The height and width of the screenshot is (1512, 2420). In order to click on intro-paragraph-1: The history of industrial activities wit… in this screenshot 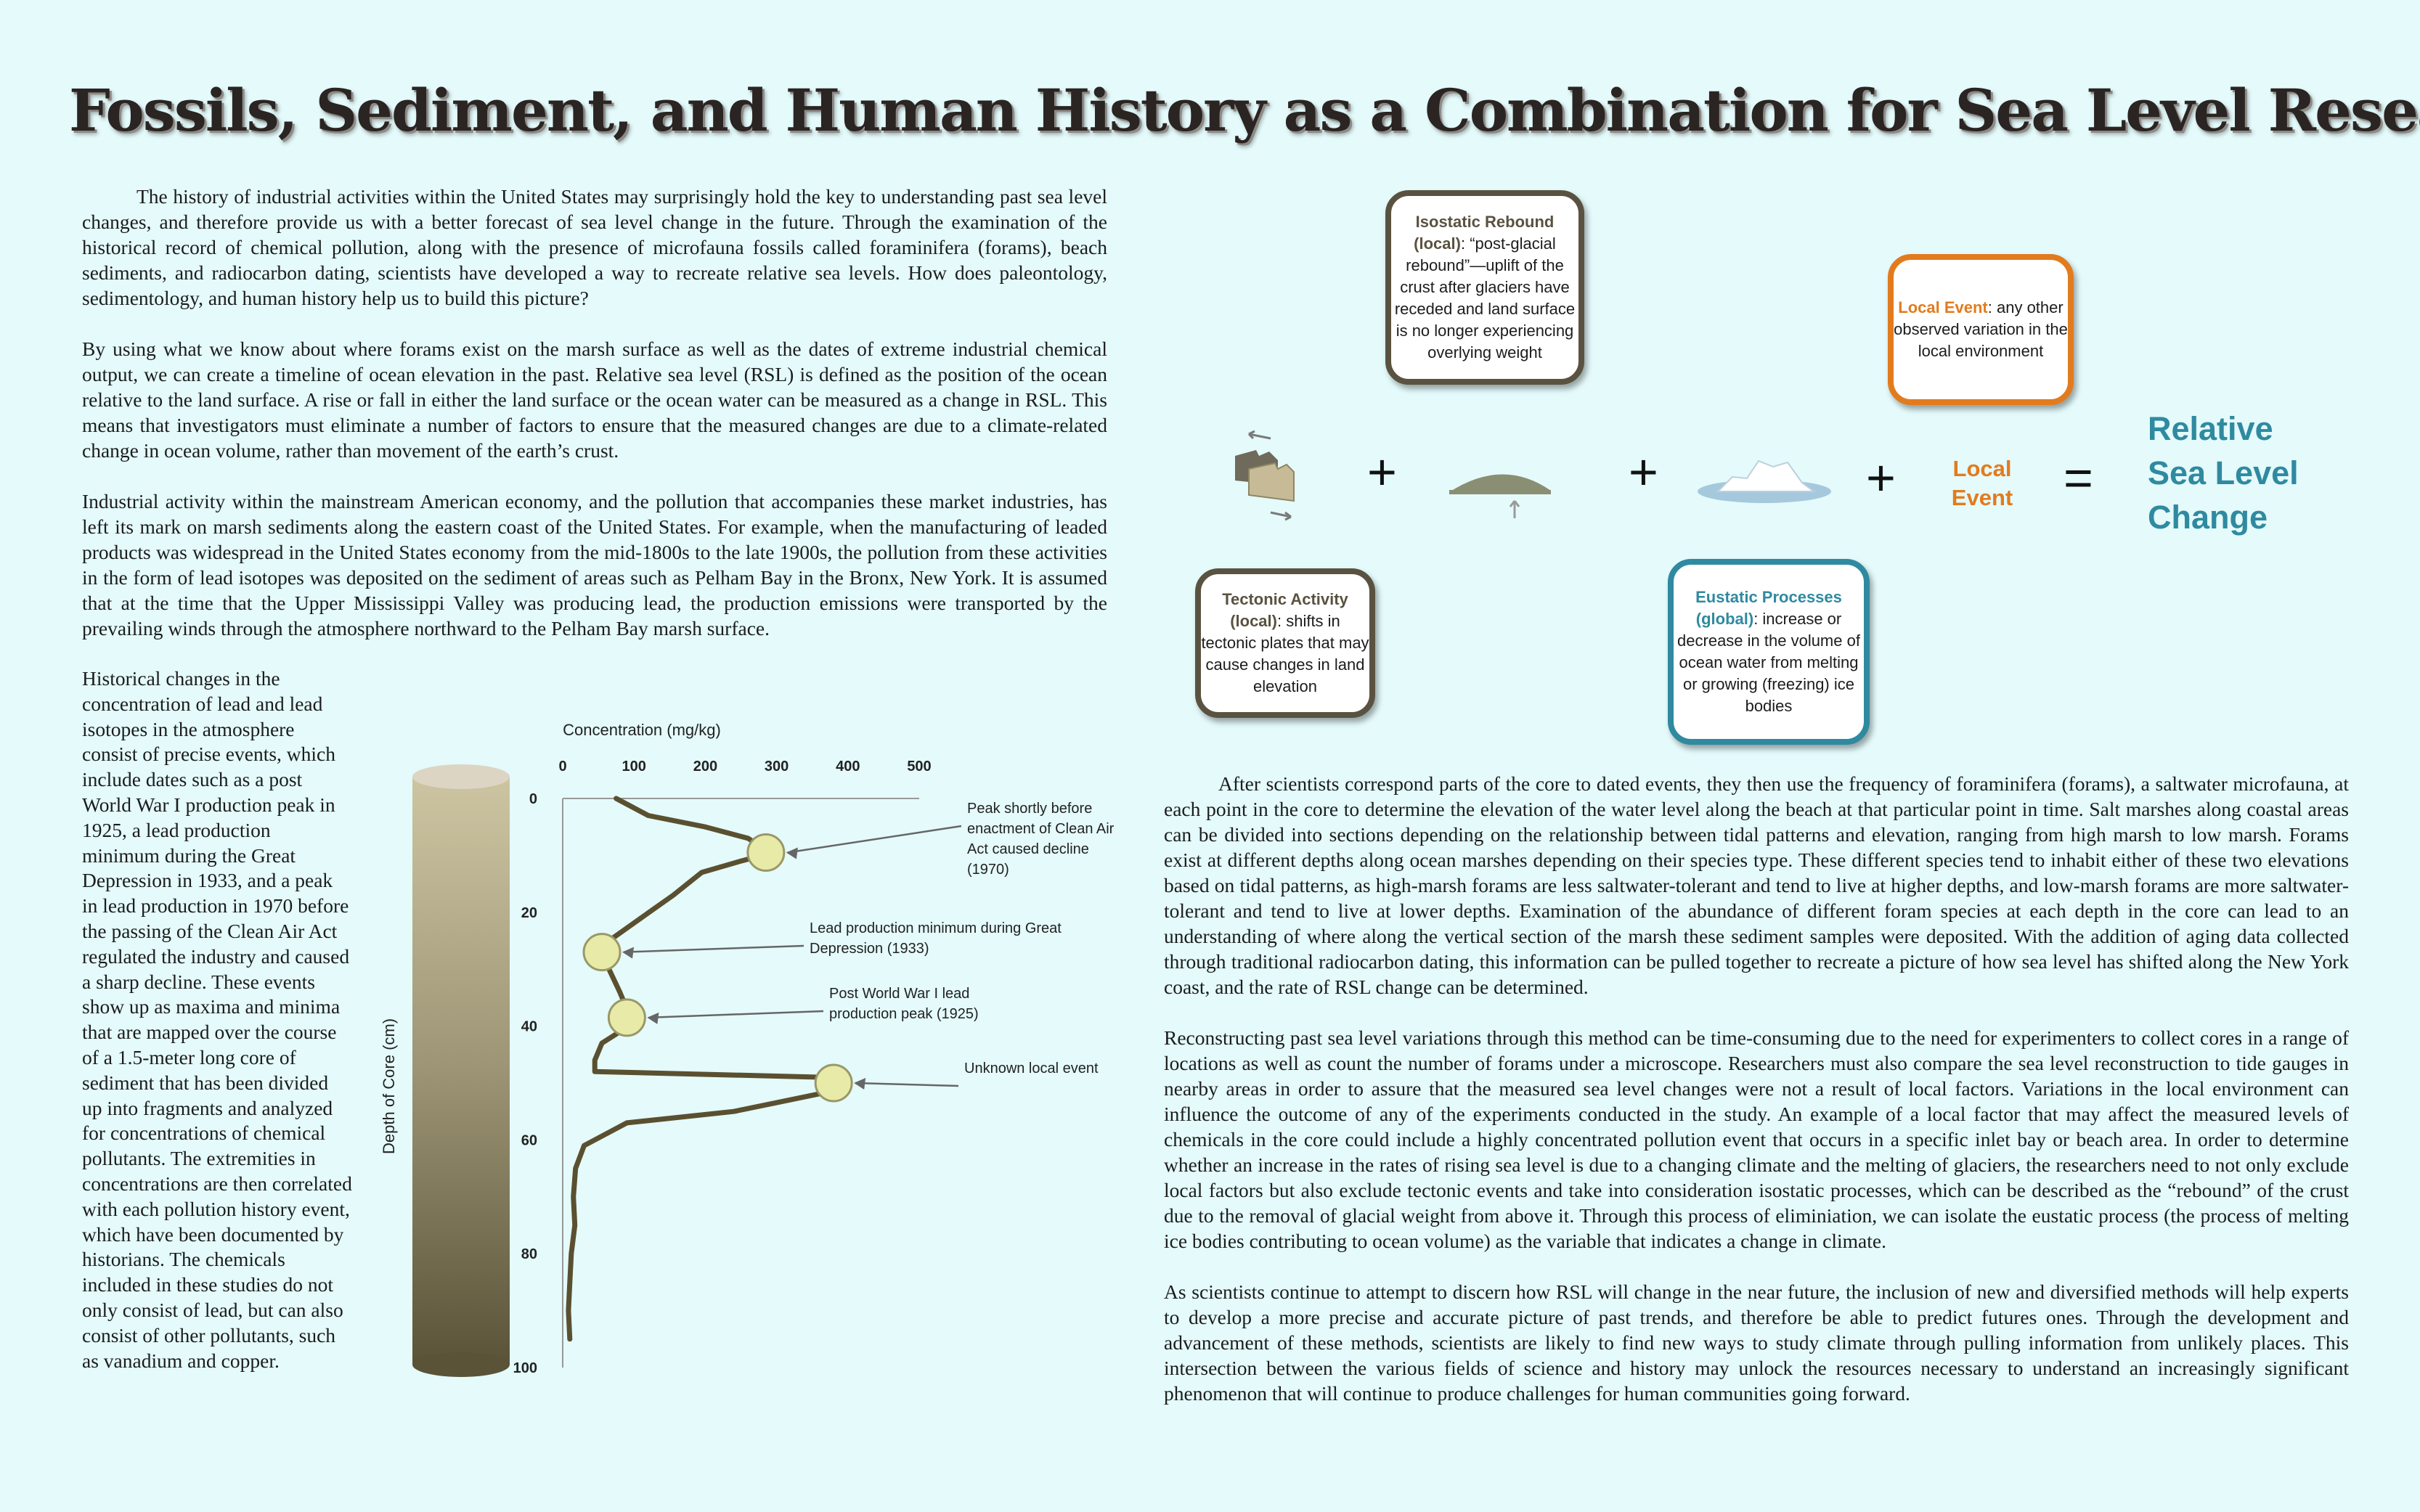, I will do `click(594, 247)`.